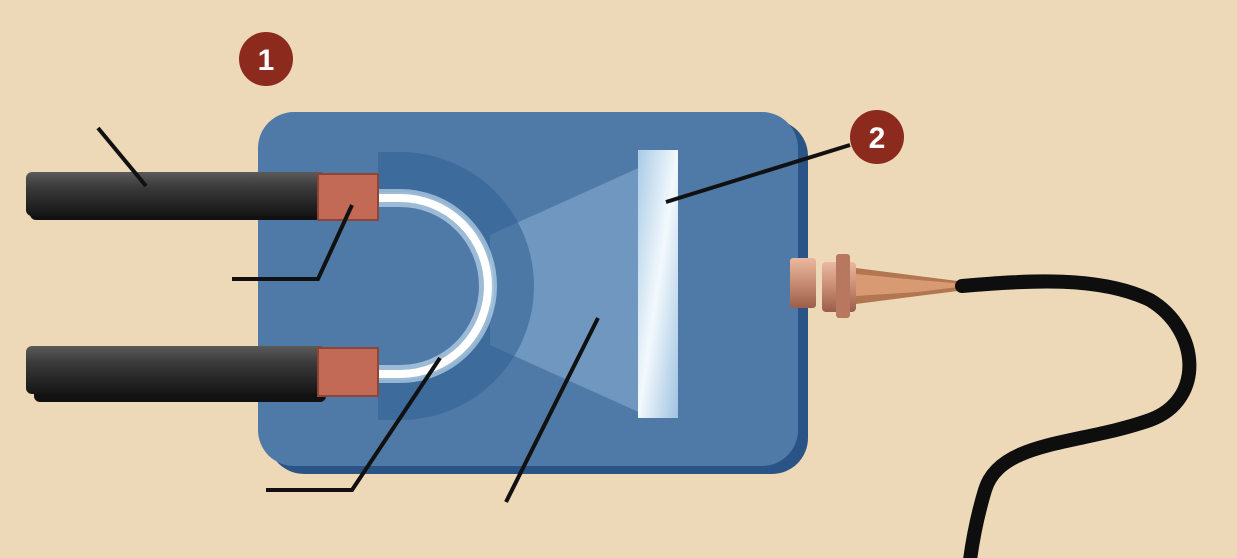 The width and height of the screenshot is (1237, 558). I want to click on badge-2-label: 2, so click(877, 138).